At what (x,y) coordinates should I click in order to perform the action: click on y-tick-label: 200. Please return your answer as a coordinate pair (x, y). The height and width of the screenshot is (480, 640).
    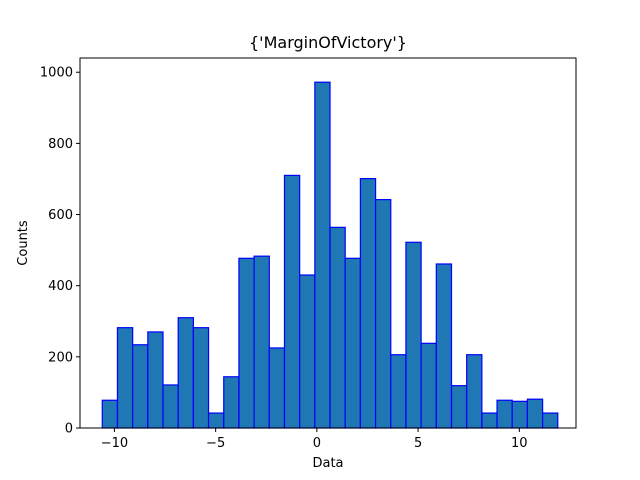
    Looking at the image, I should click on (60, 357).